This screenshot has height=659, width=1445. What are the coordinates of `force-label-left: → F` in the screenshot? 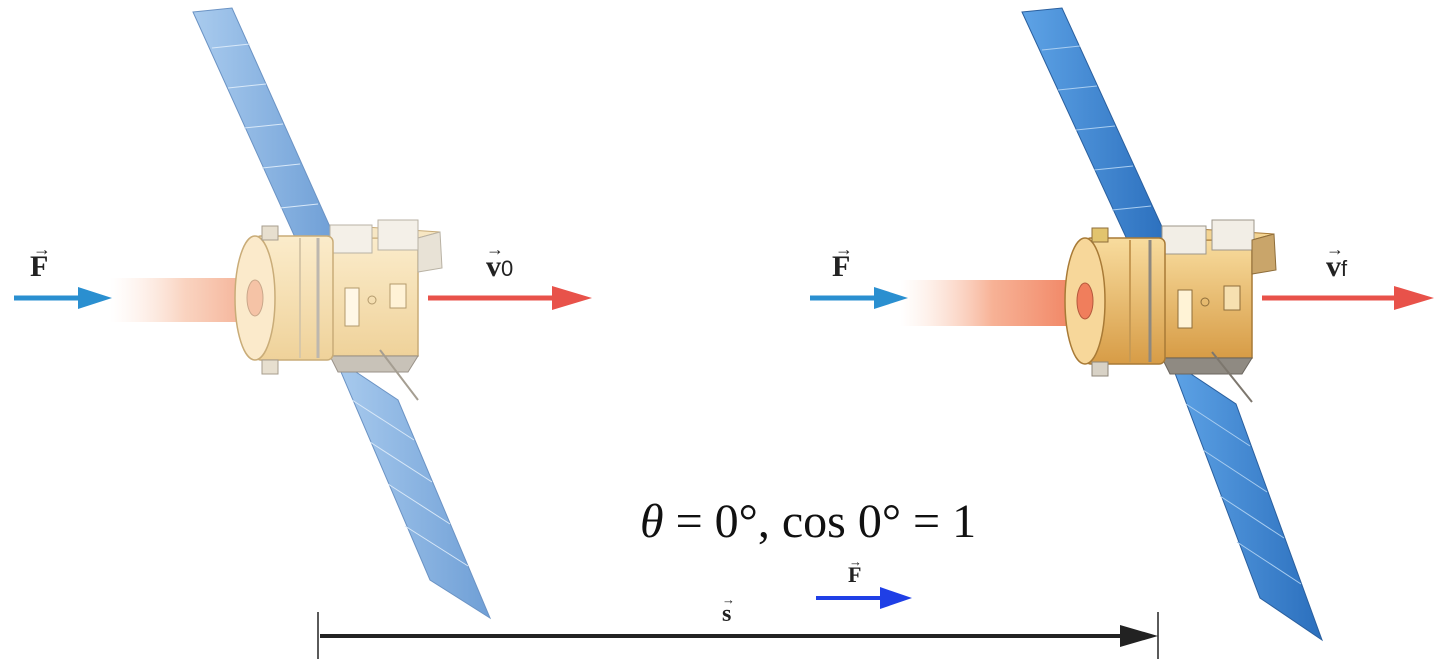 It's located at (40, 261).